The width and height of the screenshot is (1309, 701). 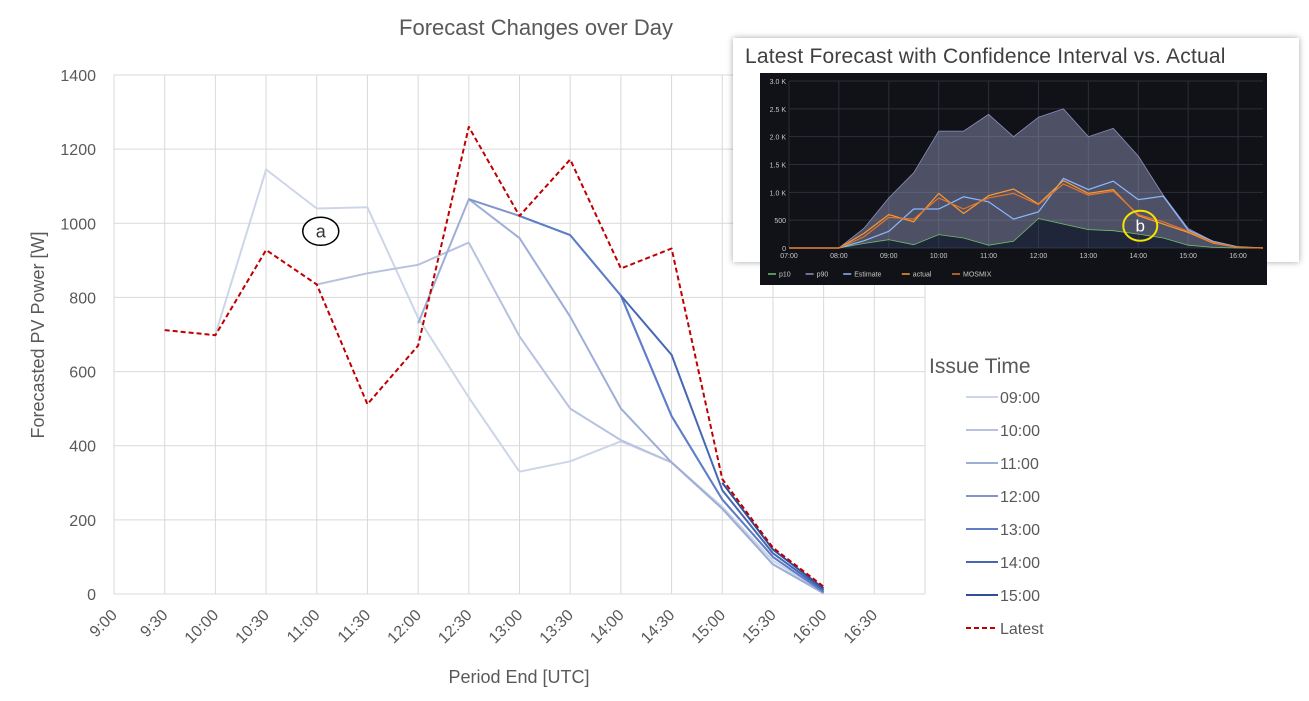 What do you see at coordinates (977, 275) in the screenshot?
I see `inset-legend-label: MOSMIX` at bounding box center [977, 275].